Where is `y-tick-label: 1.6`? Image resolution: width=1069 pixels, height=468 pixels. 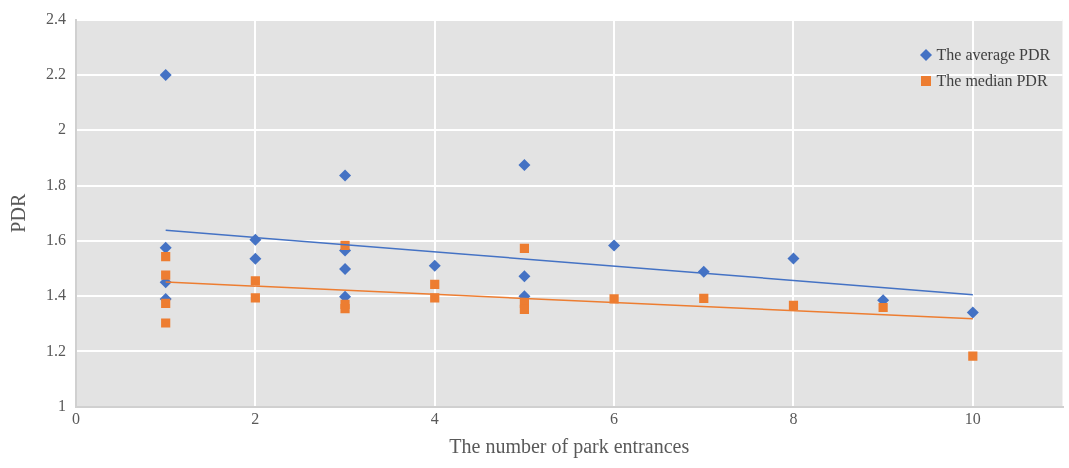 y-tick-label: 1.6 is located at coordinates (56, 240).